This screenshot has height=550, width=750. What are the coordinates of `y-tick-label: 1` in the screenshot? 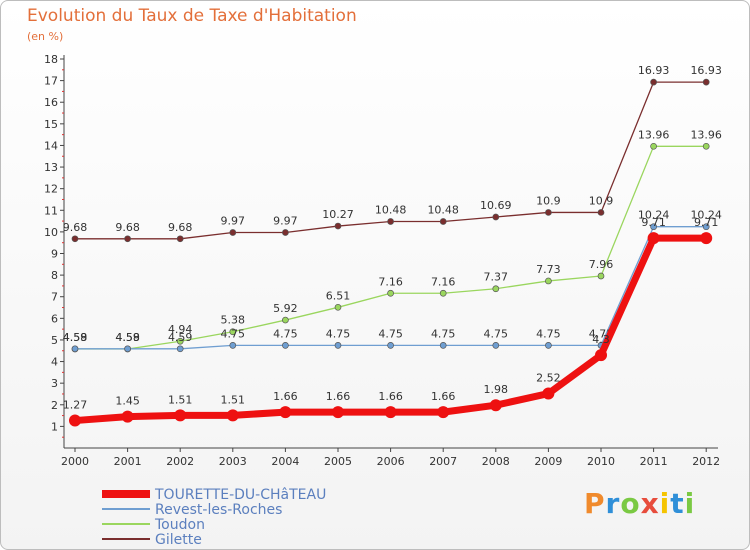 It's located at (54, 426).